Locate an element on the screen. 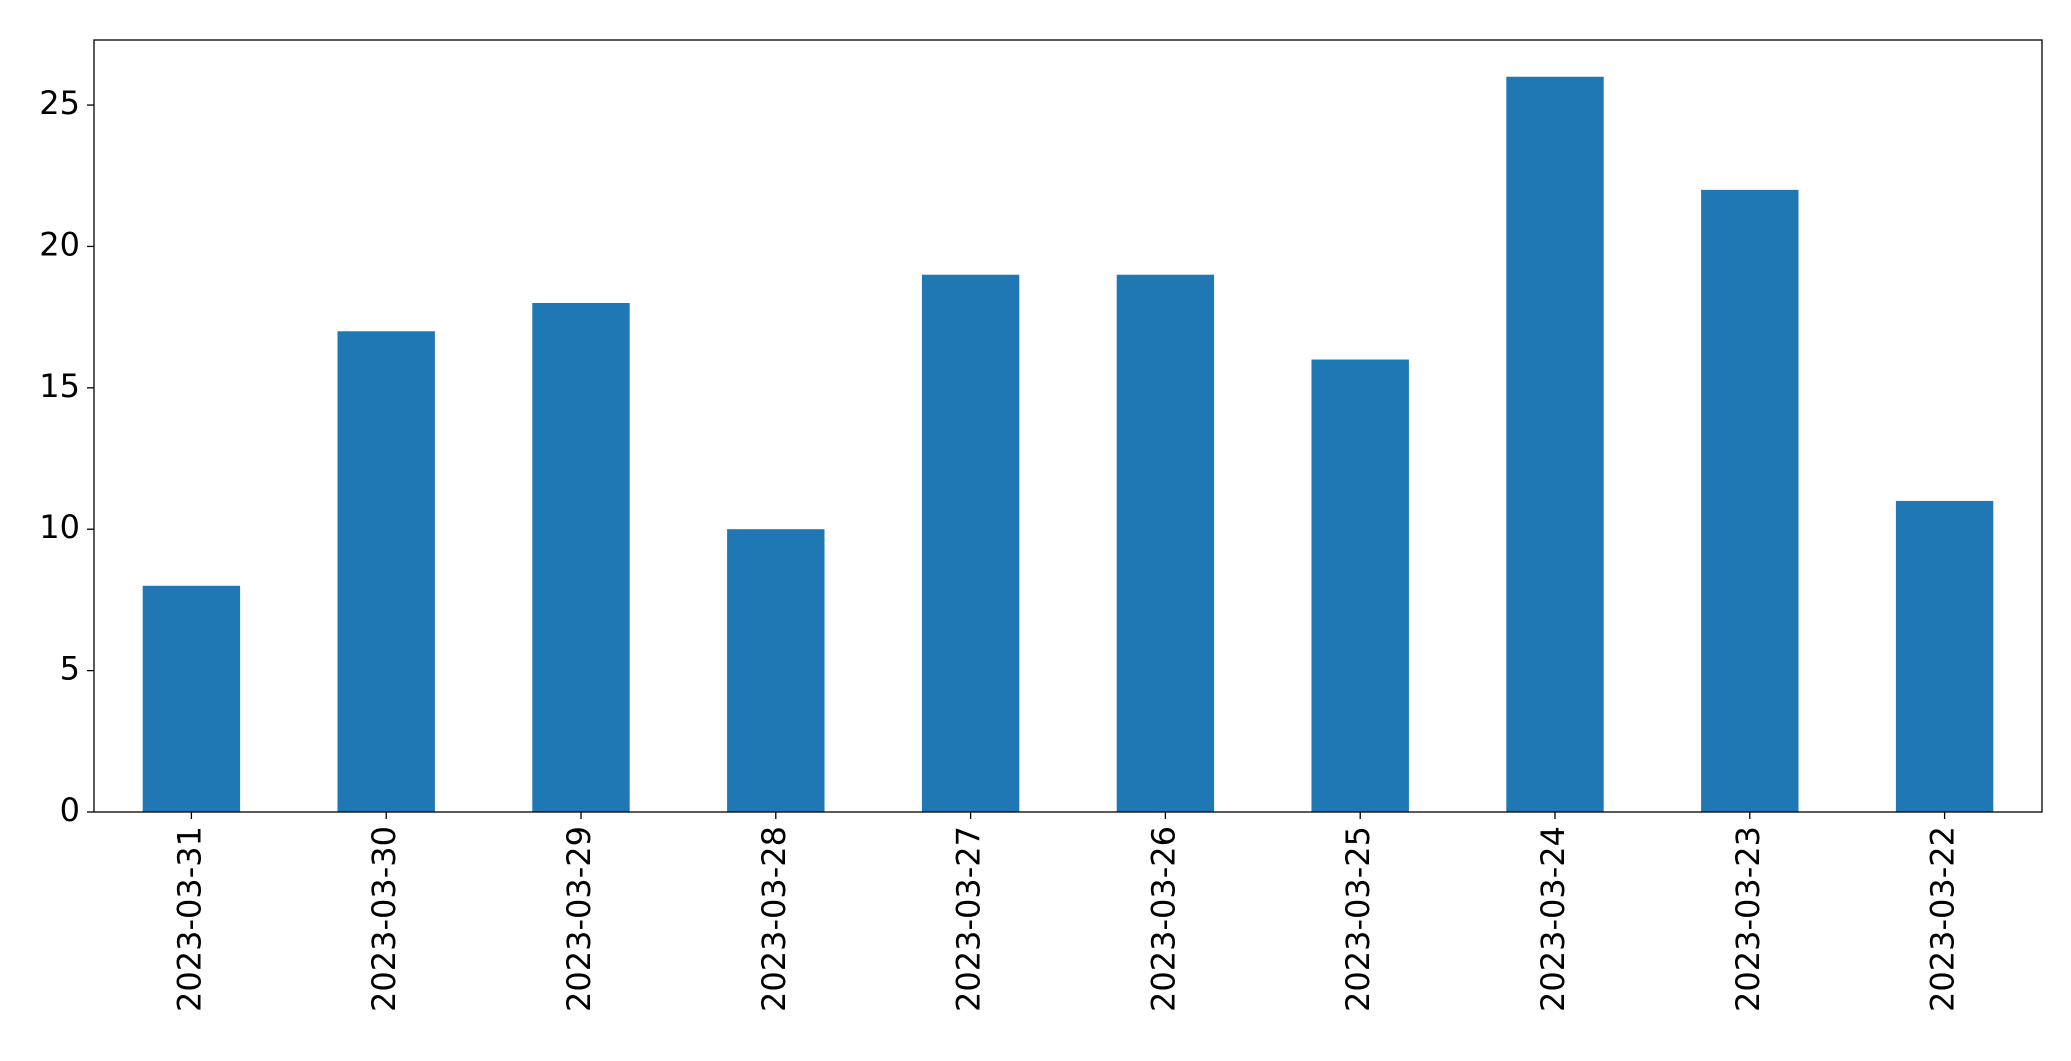 The height and width of the screenshot is (1061, 2071). x-tick-label: 2023-03-22 is located at coordinates (1943, 919).